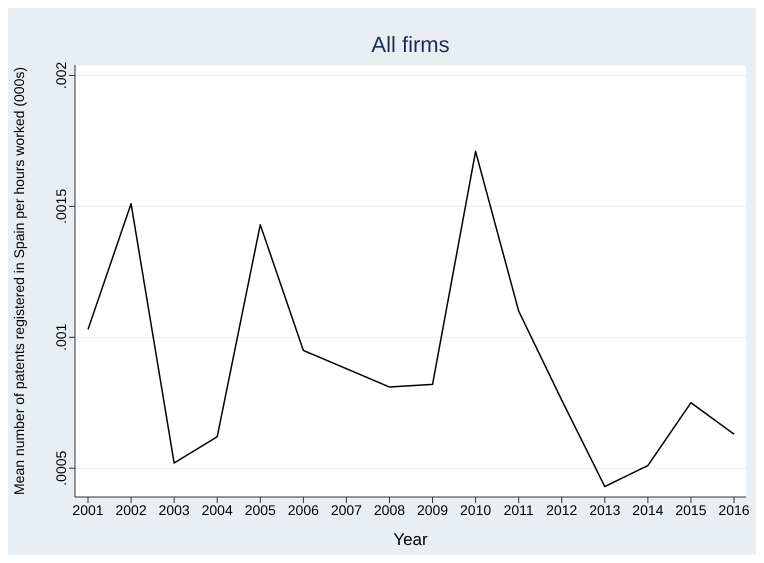  I want to click on x-tick-label: 2015, so click(691, 510).